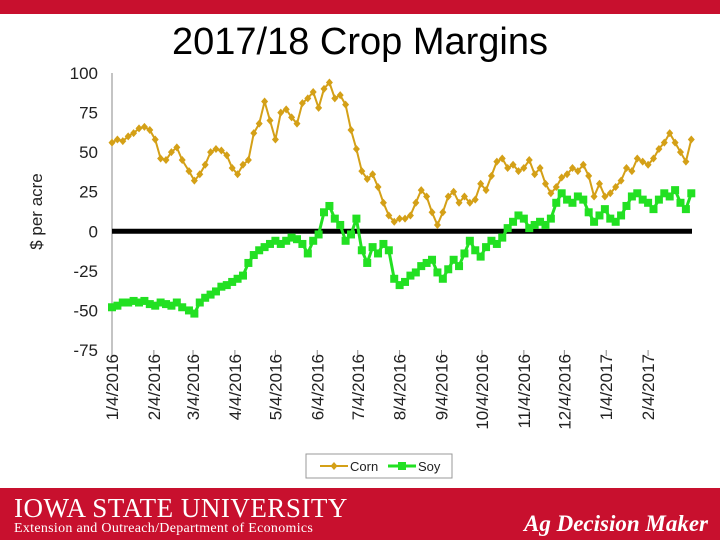  Describe the element at coordinates (193, 387) in the screenshot. I see `x-tick-label: 3/4/2016` at that location.